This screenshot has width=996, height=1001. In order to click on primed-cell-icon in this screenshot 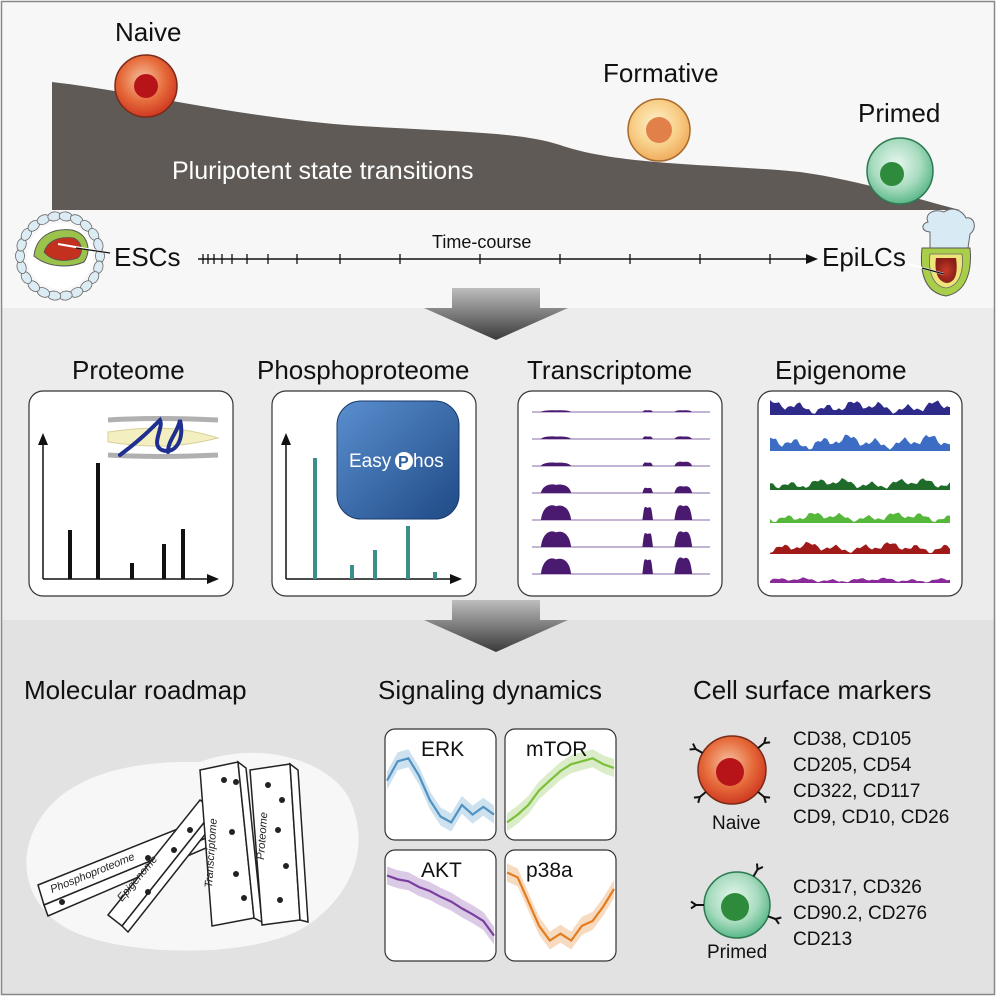, I will do `click(900, 171)`.